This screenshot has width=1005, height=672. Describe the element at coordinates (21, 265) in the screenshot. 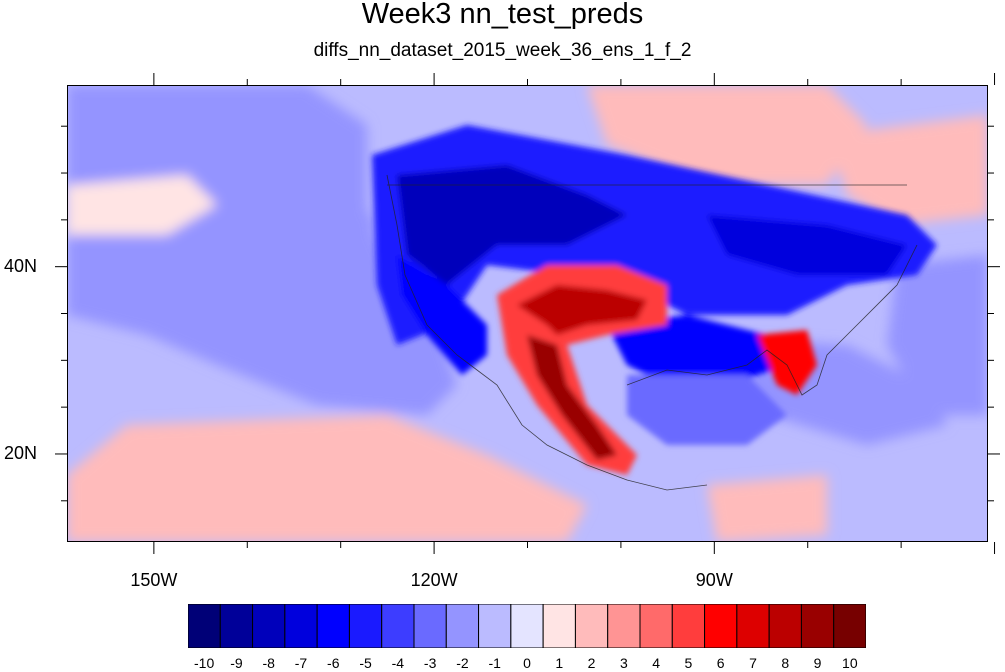

I see `lat-label-40n: 40N` at that location.